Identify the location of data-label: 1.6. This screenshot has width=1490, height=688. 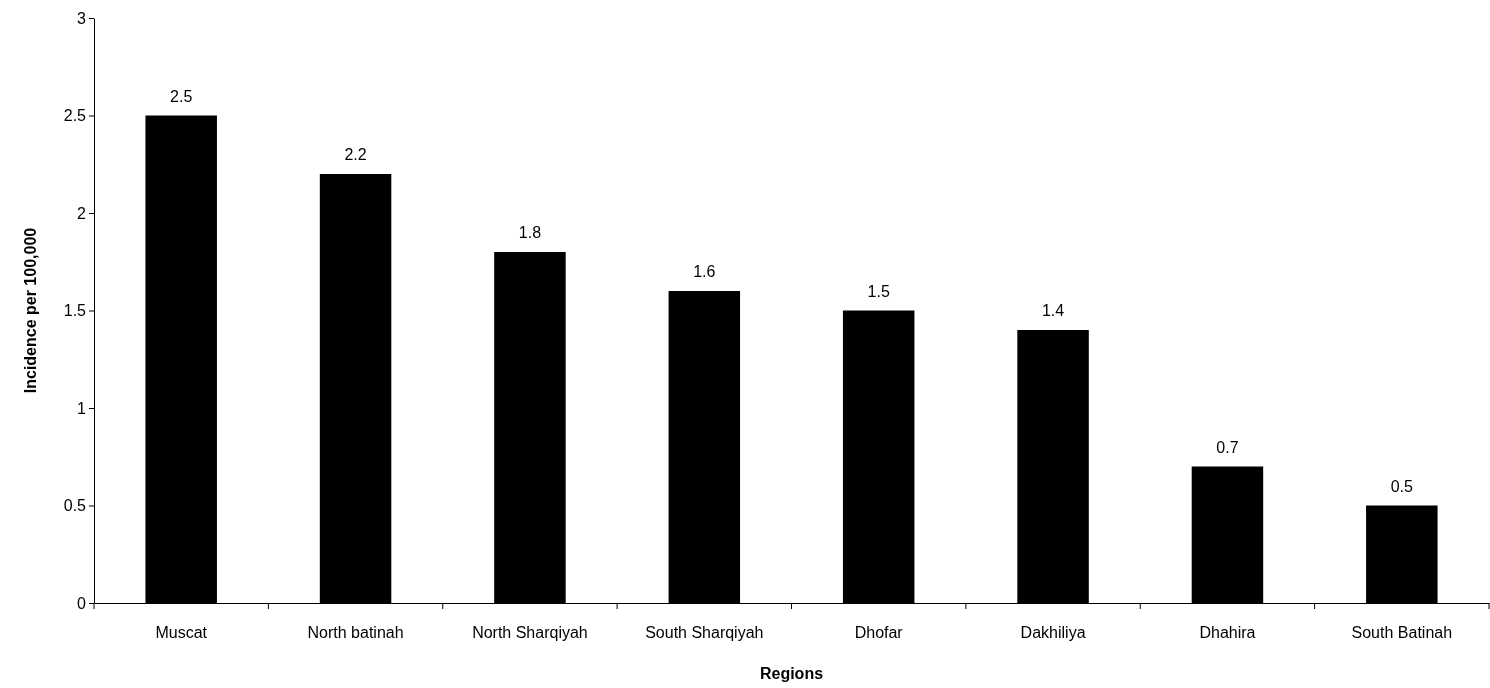
(704, 271).